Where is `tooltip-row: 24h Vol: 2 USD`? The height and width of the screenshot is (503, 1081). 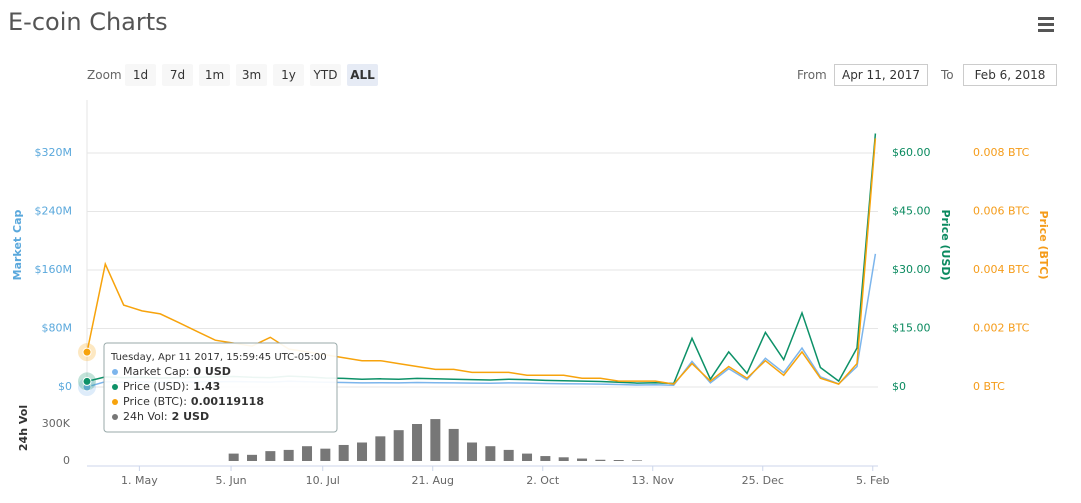
tooltip-row: 24h Vol: 2 USD is located at coordinates (166, 416).